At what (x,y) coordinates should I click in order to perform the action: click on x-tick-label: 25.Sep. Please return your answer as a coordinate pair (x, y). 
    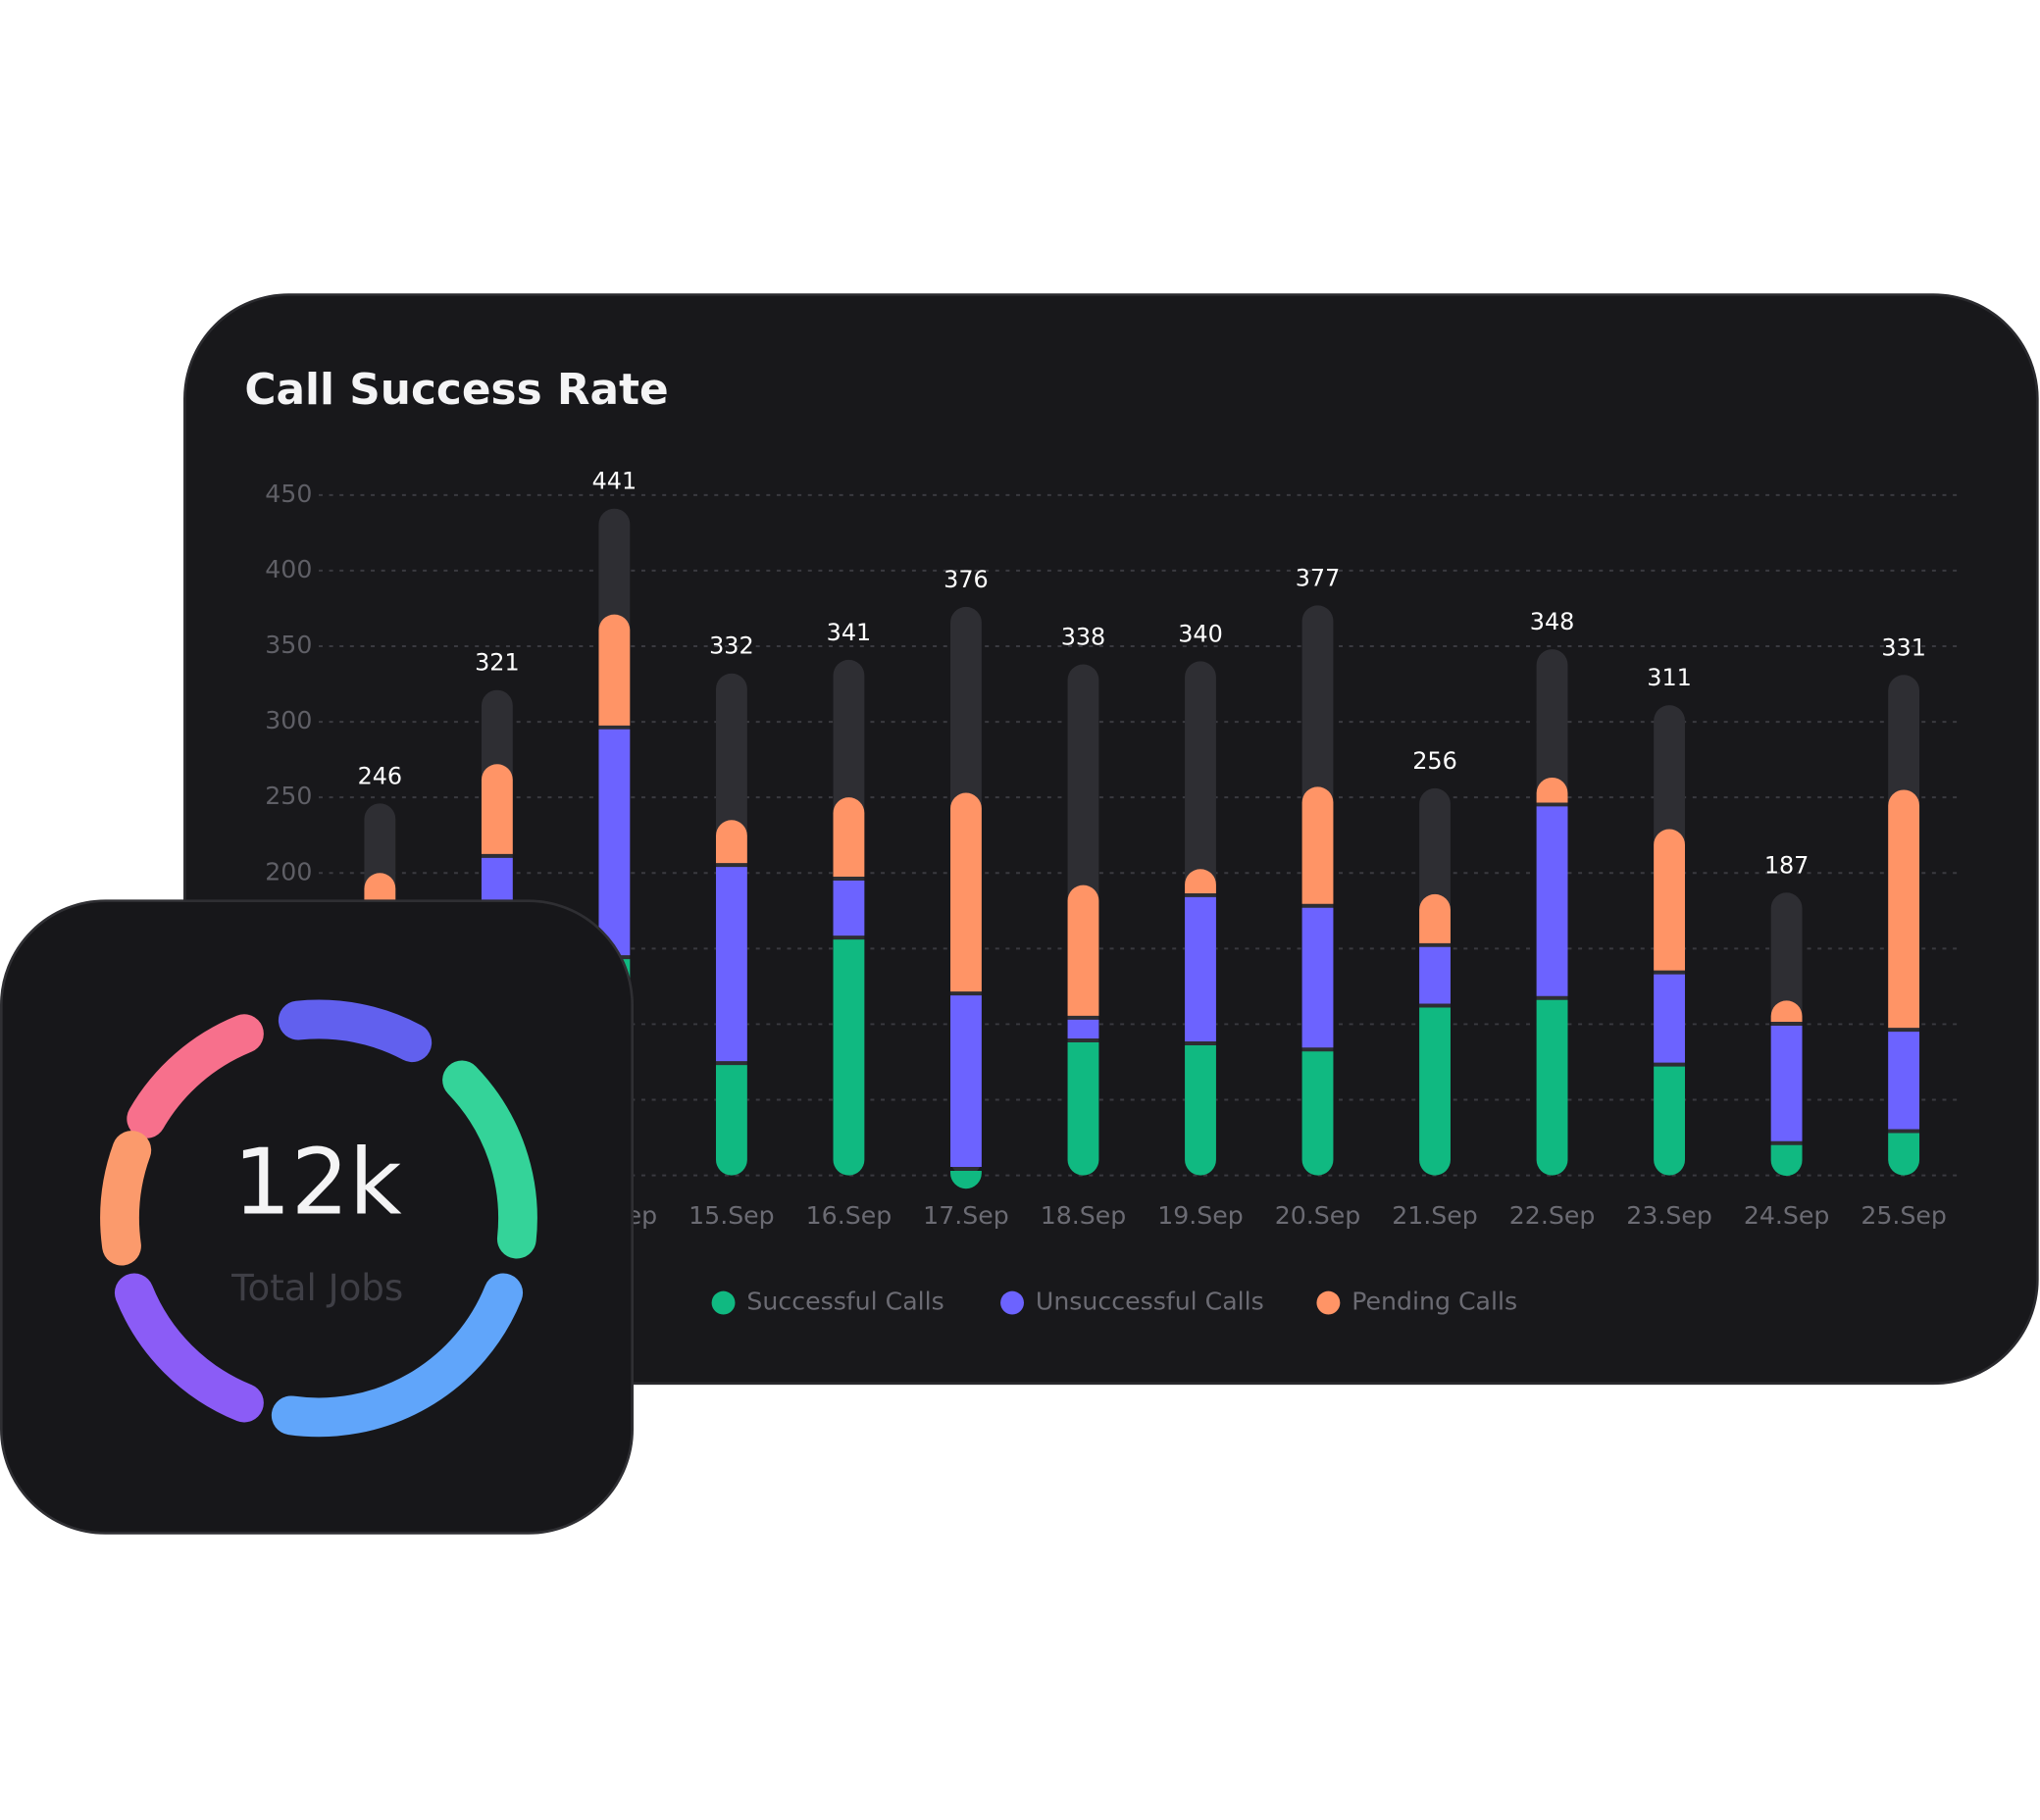
    Looking at the image, I should click on (1904, 1215).